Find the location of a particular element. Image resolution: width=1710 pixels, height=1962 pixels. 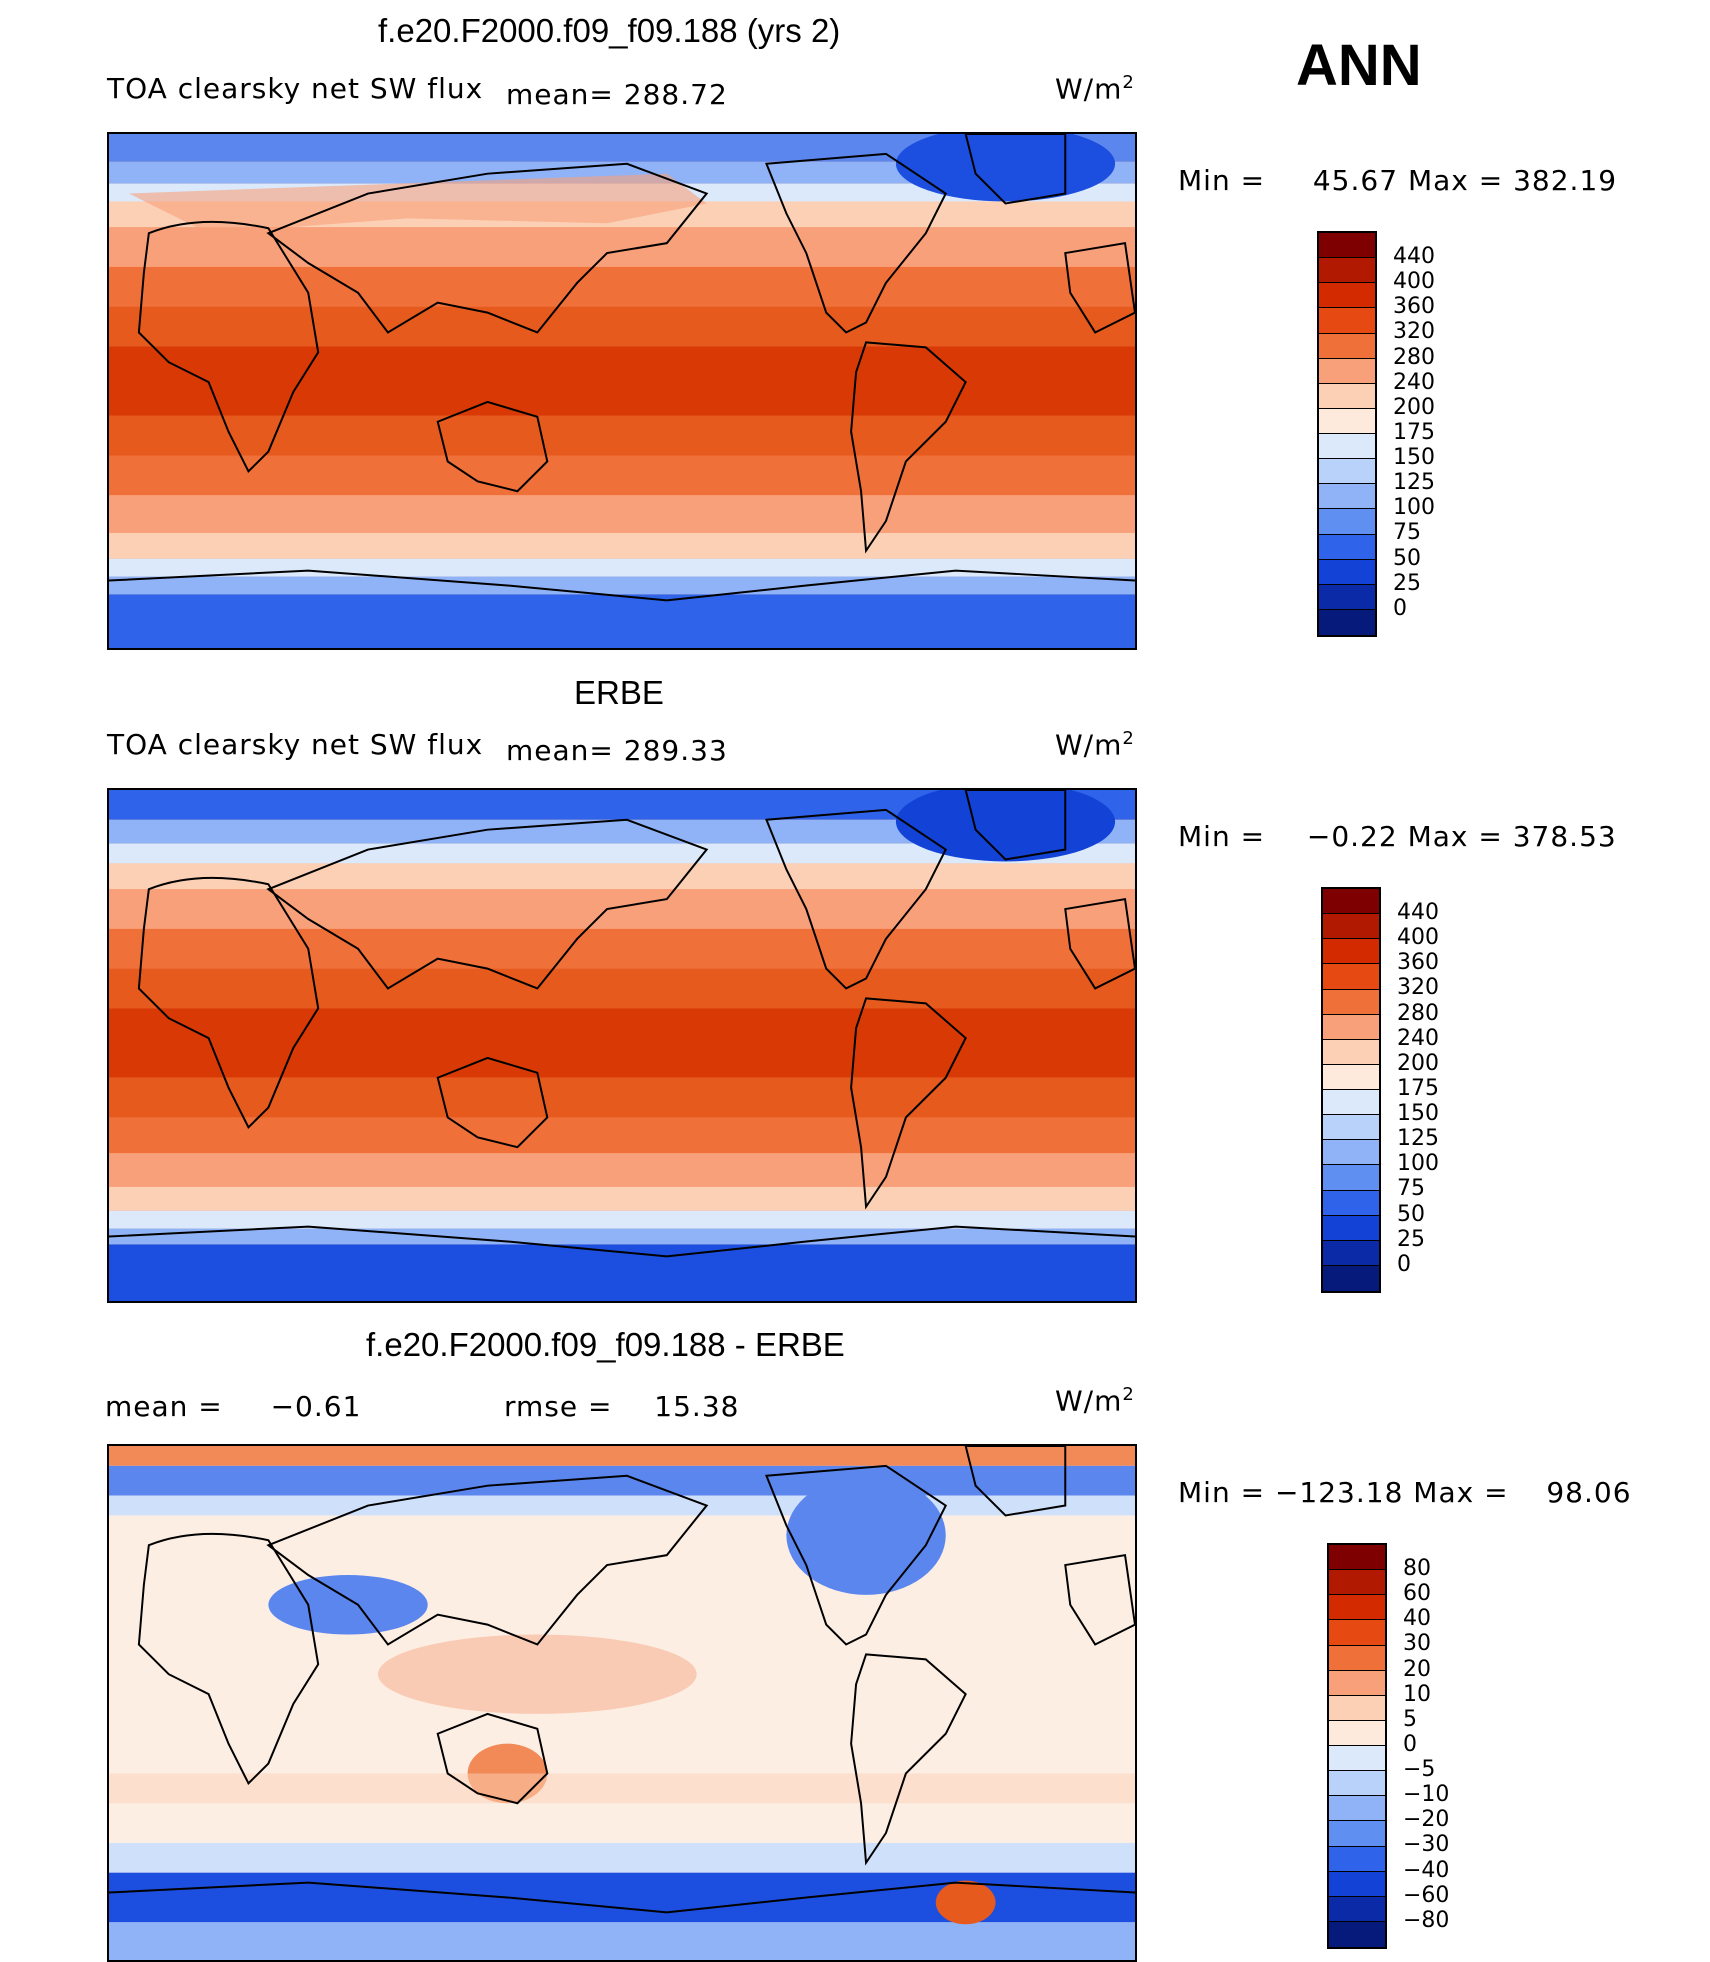

panel2-units: W/m2 is located at coordinates (1095, 744).